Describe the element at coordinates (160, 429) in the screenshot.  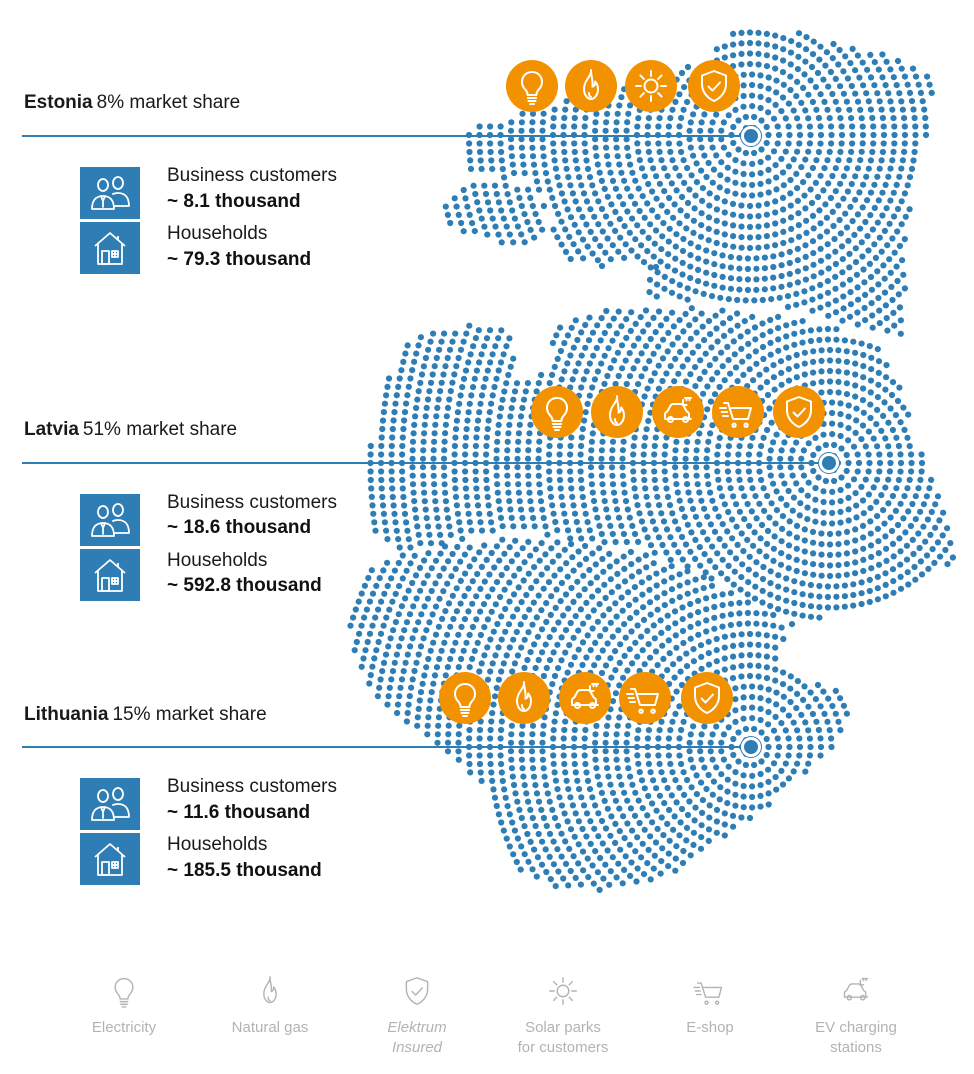
I see `market-share: 51% market share` at that location.